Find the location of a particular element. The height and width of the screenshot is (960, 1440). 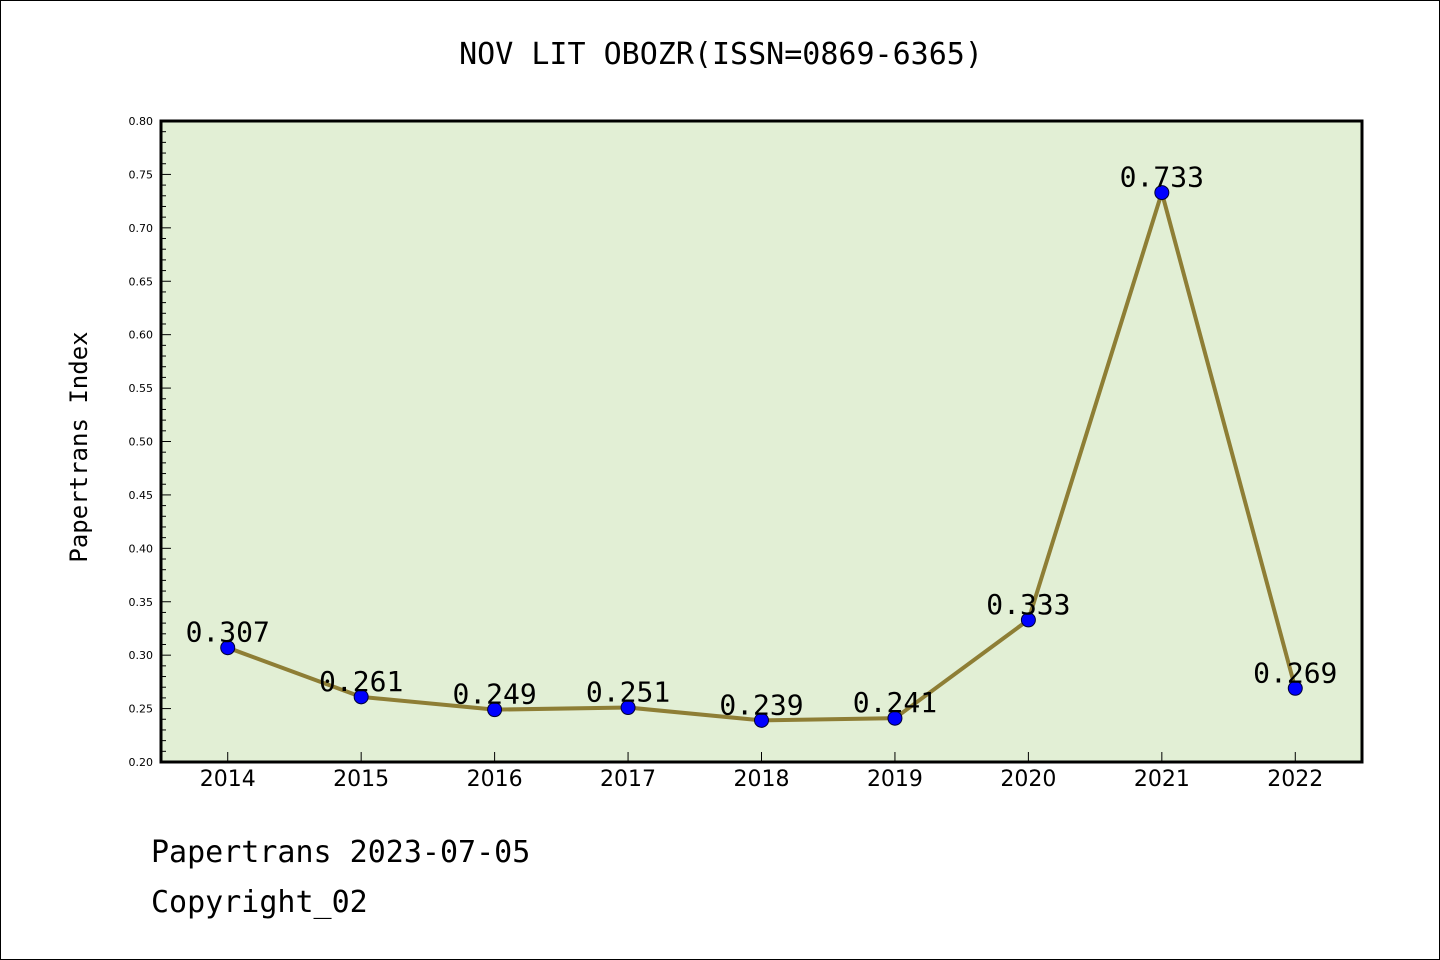

y-tick-label: 0.20 is located at coordinates (141, 762).